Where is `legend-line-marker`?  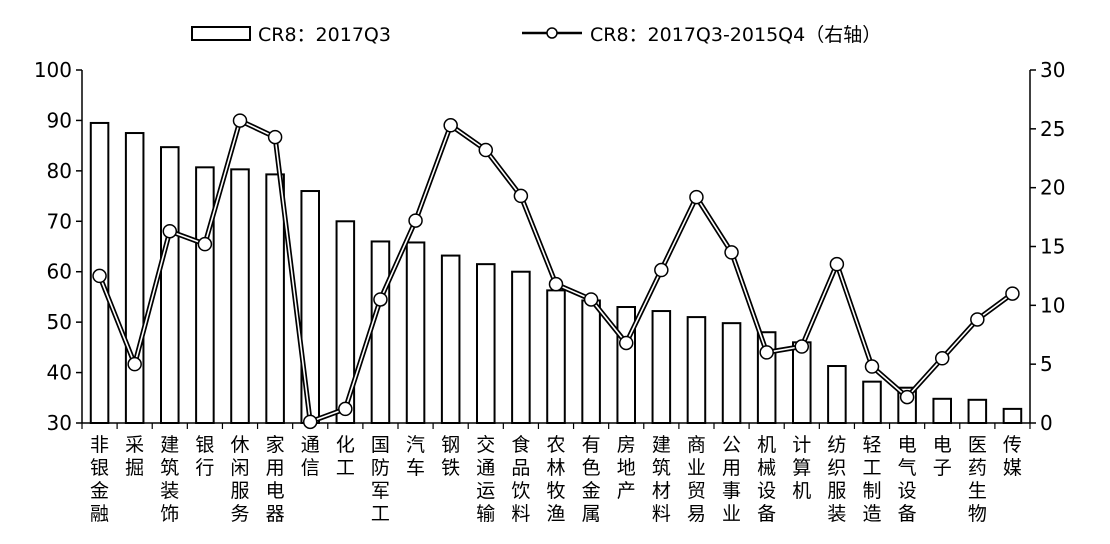
legend-line-marker is located at coordinates (552, 33).